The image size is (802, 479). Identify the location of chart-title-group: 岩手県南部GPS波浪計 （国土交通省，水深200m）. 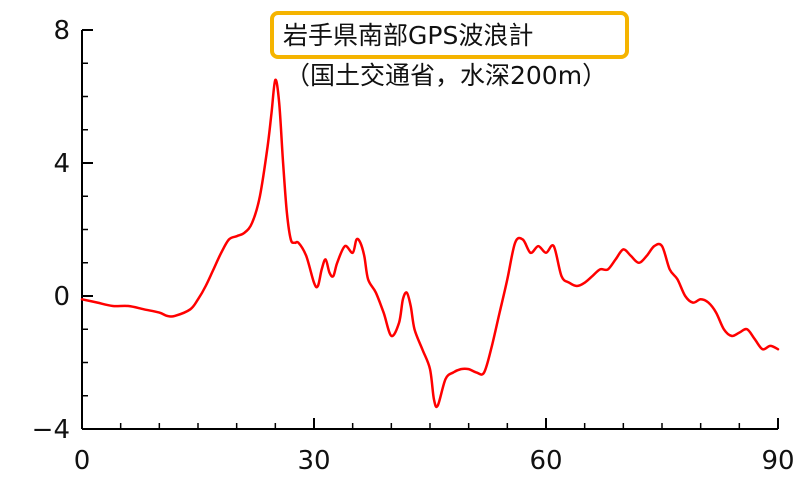
(449, 50).